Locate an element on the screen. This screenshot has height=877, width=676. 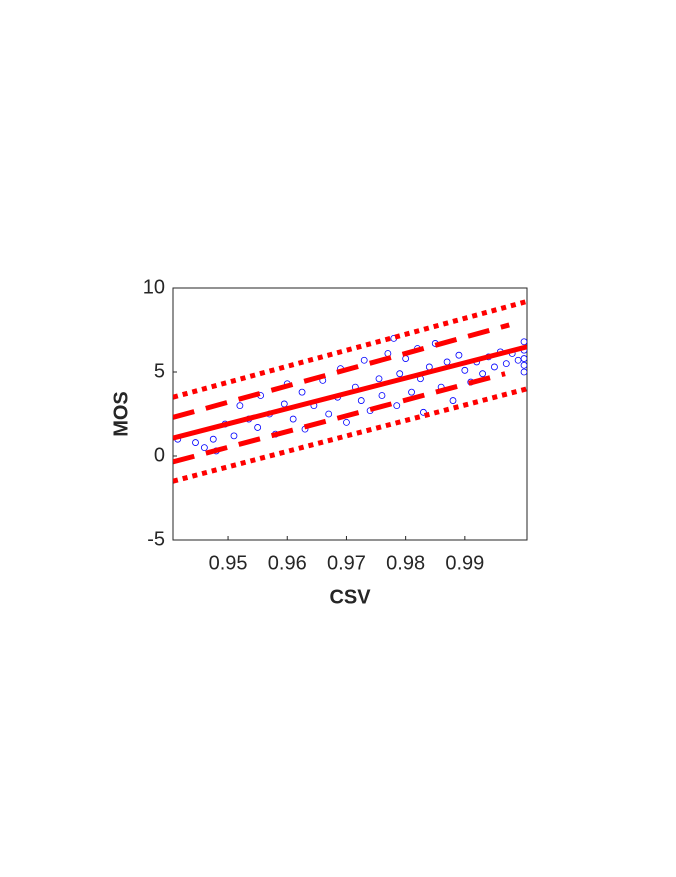
plot-content is located at coordinates (350, 391).